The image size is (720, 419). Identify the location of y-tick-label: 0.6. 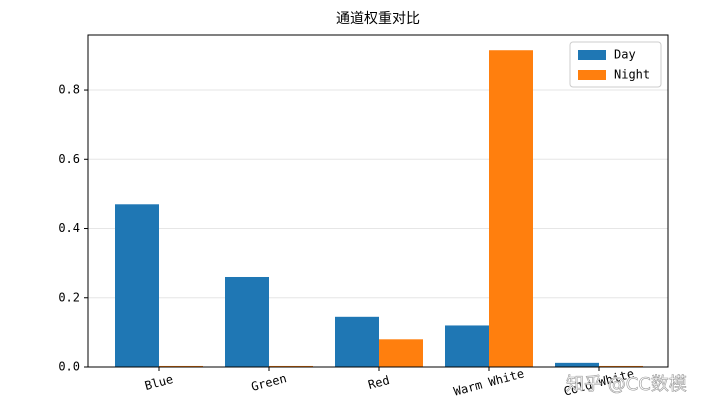
(69, 159).